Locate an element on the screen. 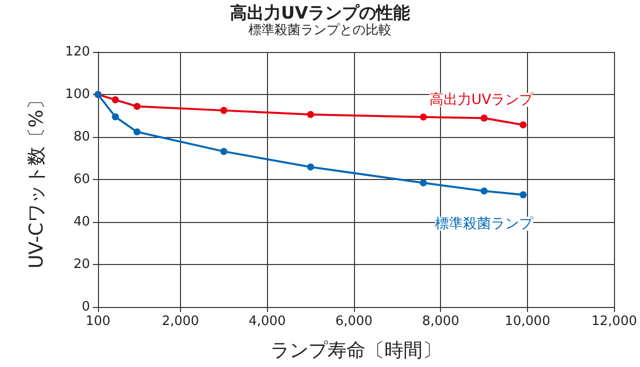 This screenshot has width=640, height=367. x-tick-label: 2,000 is located at coordinates (181, 321).